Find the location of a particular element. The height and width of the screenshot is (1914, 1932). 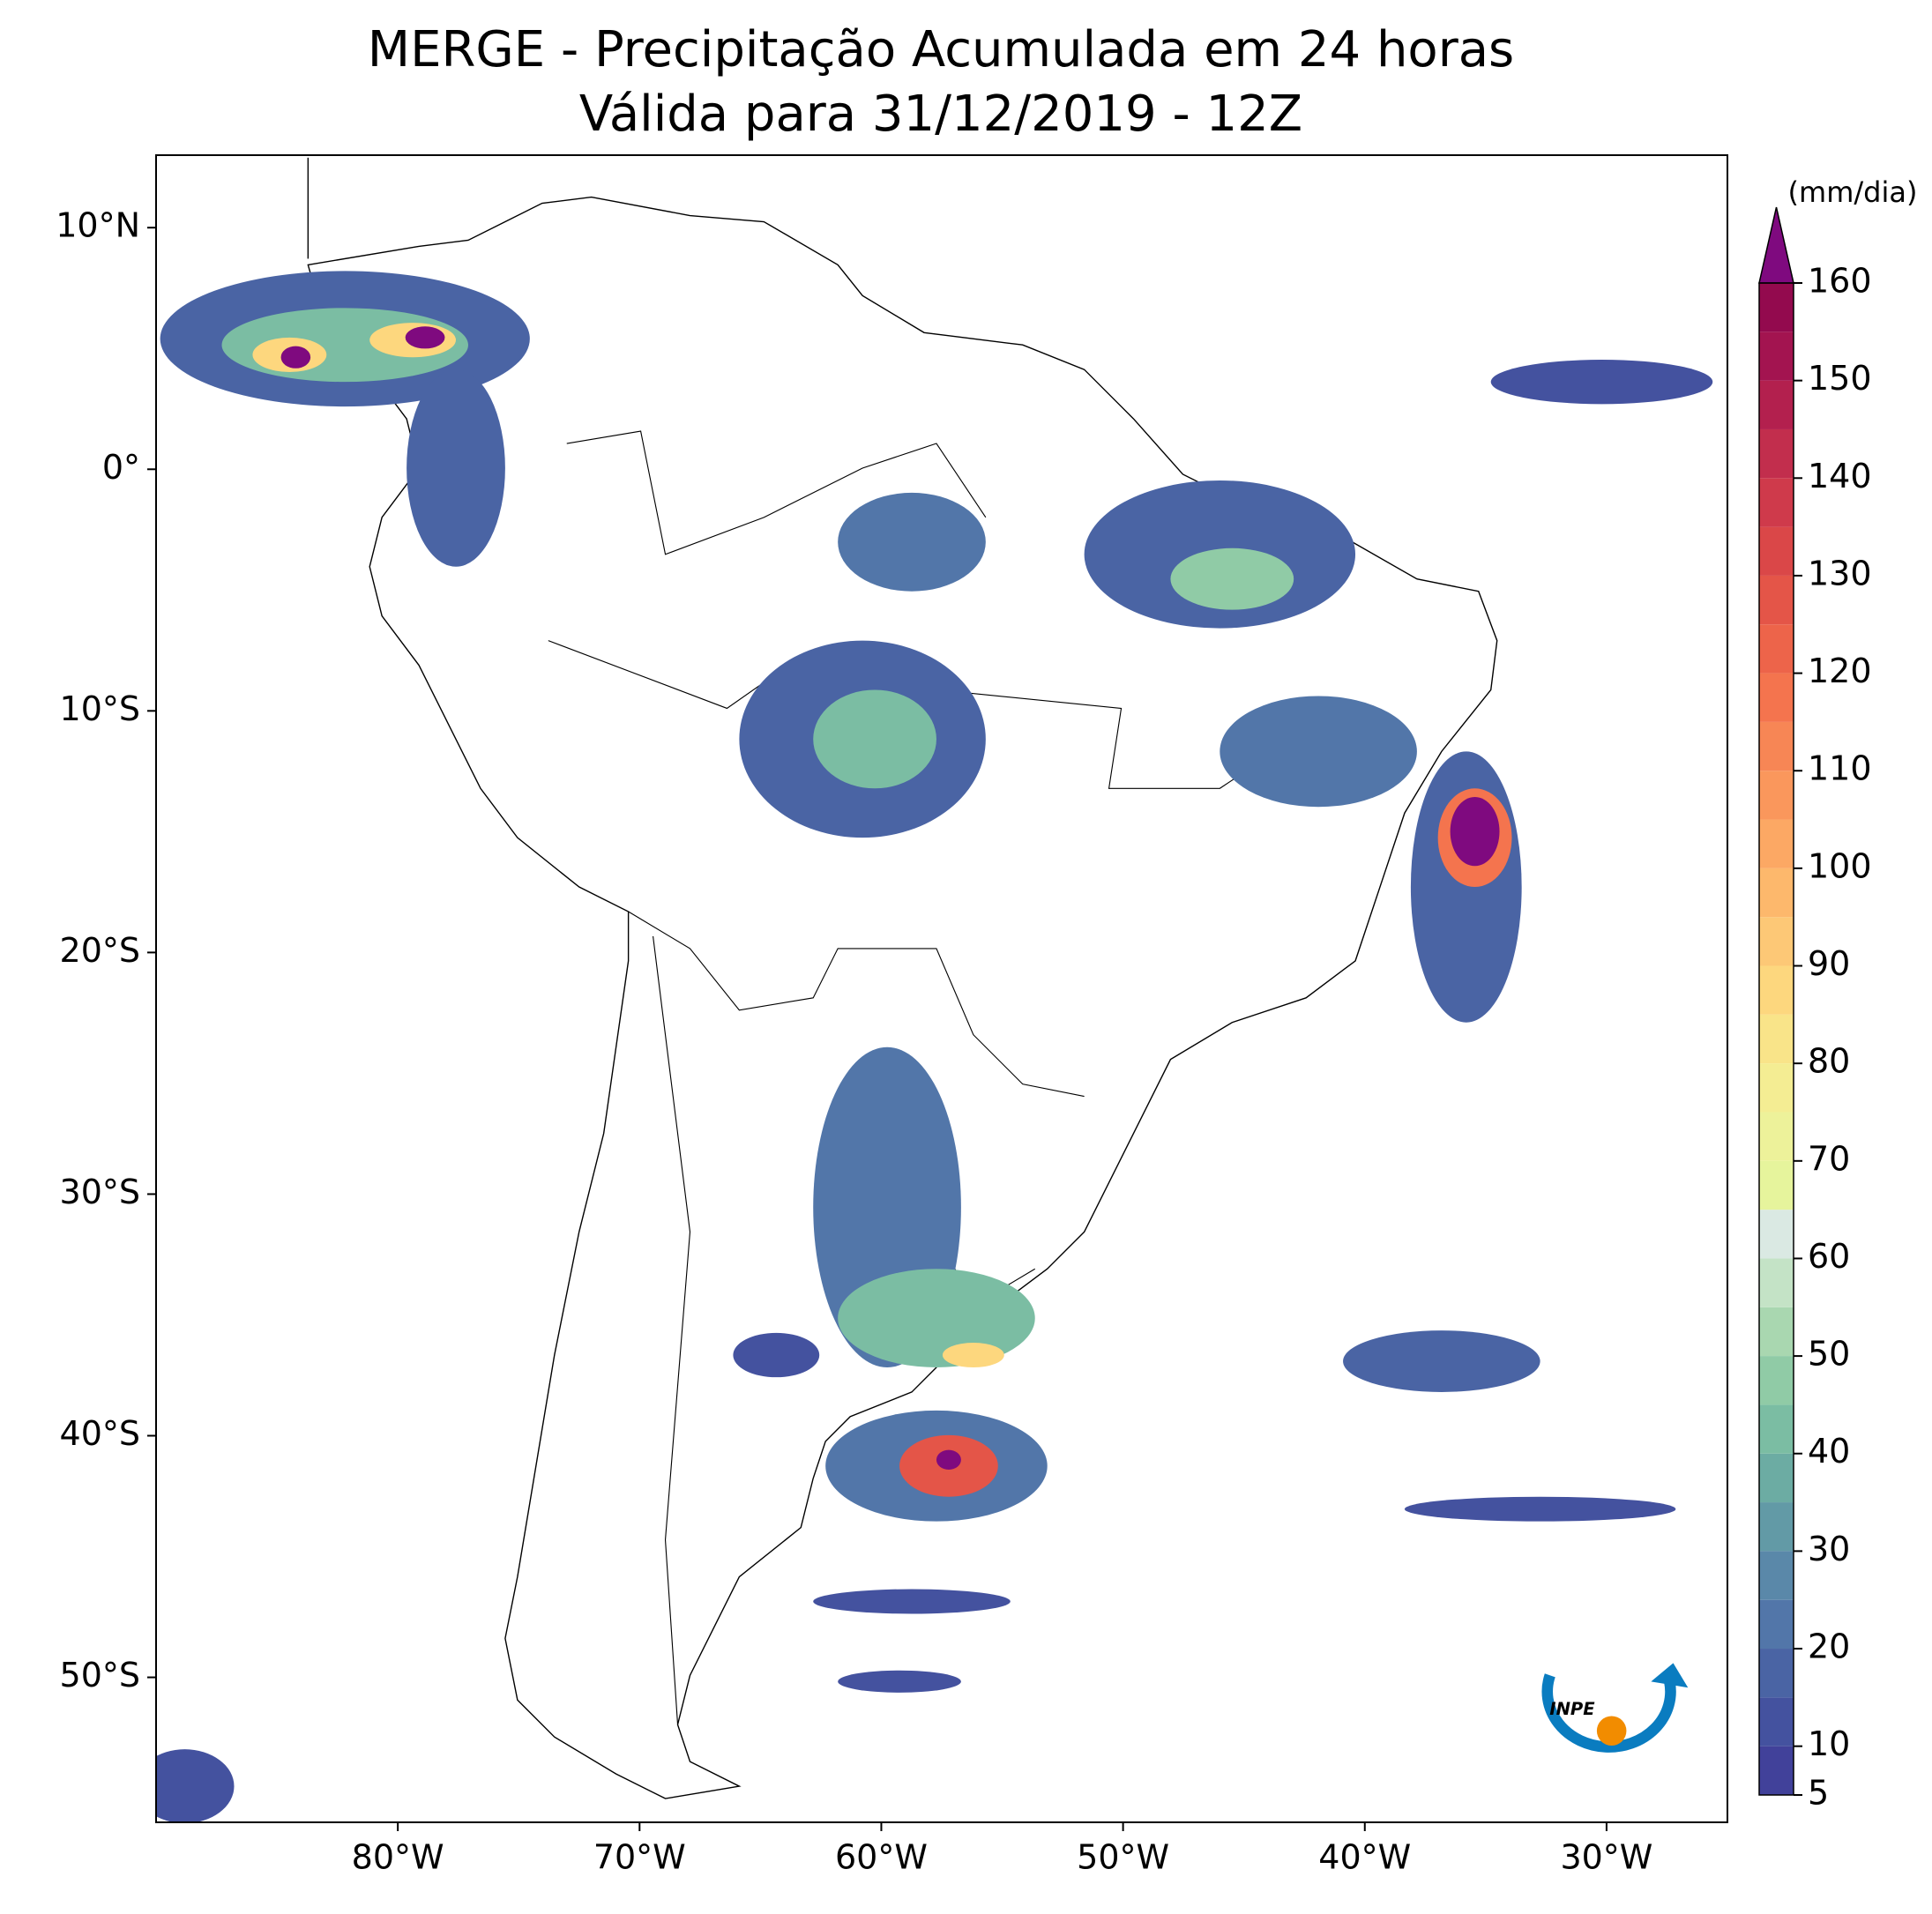

x-tick-label: 80°W is located at coordinates (398, 1857).